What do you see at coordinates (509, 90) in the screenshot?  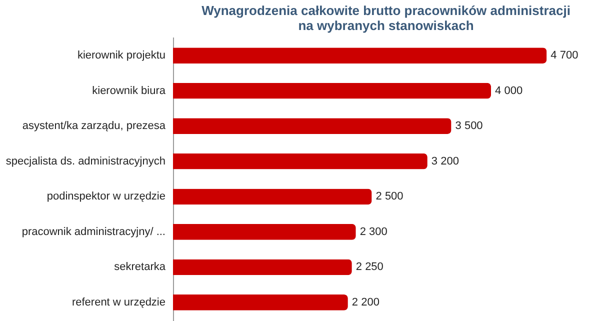 I see `data-label: 4 000` at bounding box center [509, 90].